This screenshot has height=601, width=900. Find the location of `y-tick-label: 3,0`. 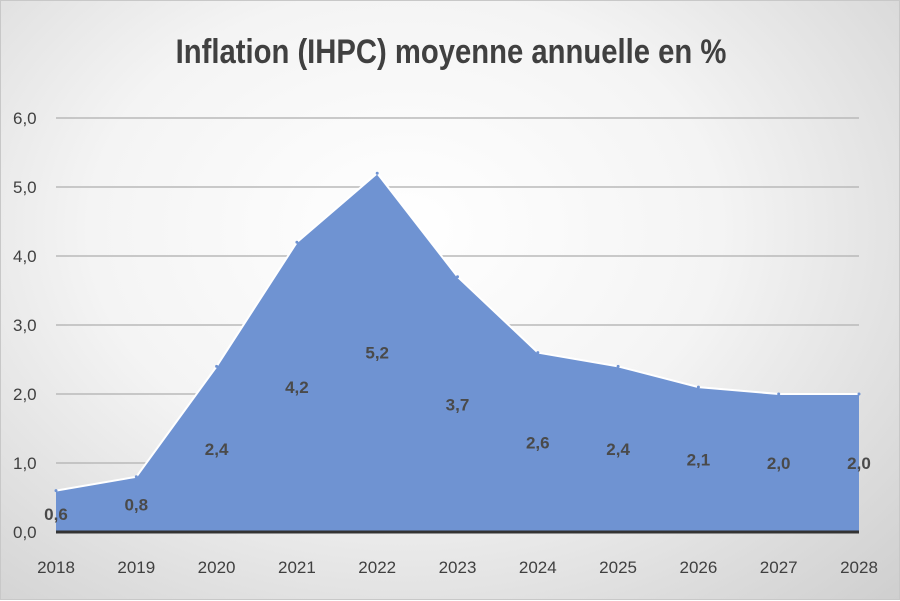

y-tick-label: 3,0 is located at coordinates (25, 325).